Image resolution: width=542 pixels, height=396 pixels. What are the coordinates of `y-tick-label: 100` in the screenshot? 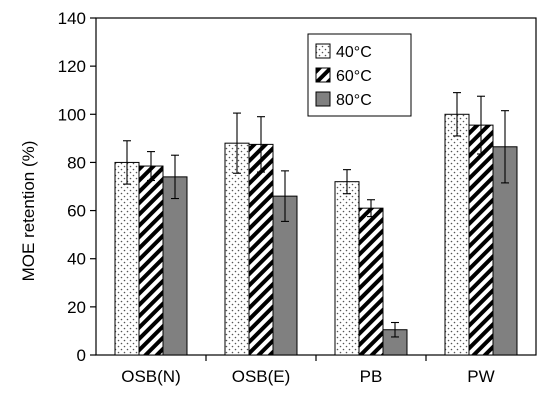 It's located at (72, 114).